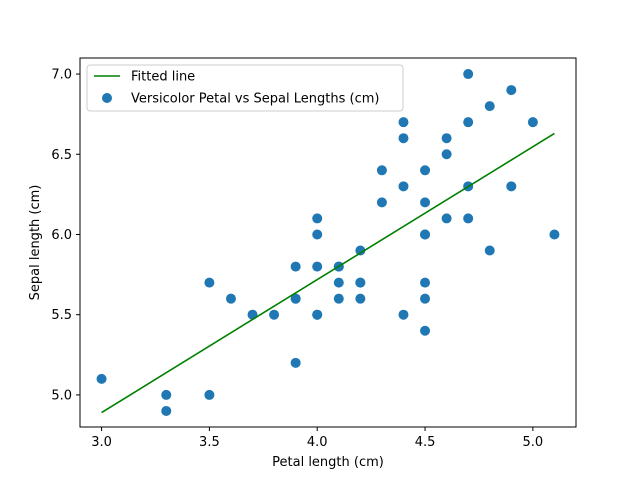 This screenshot has width=640, height=480. I want to click on legend-box, so click(245, 88).